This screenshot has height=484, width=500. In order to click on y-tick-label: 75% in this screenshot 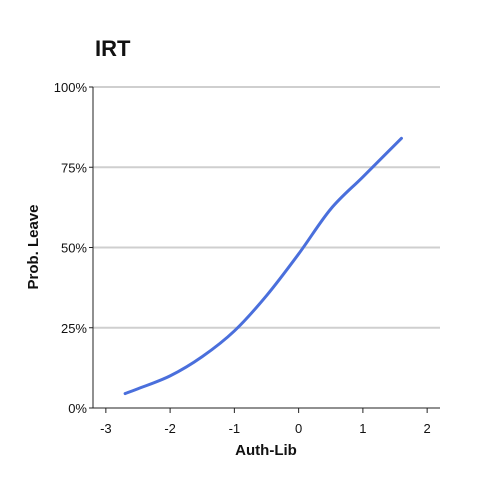, I will do `click(74, 167)`.